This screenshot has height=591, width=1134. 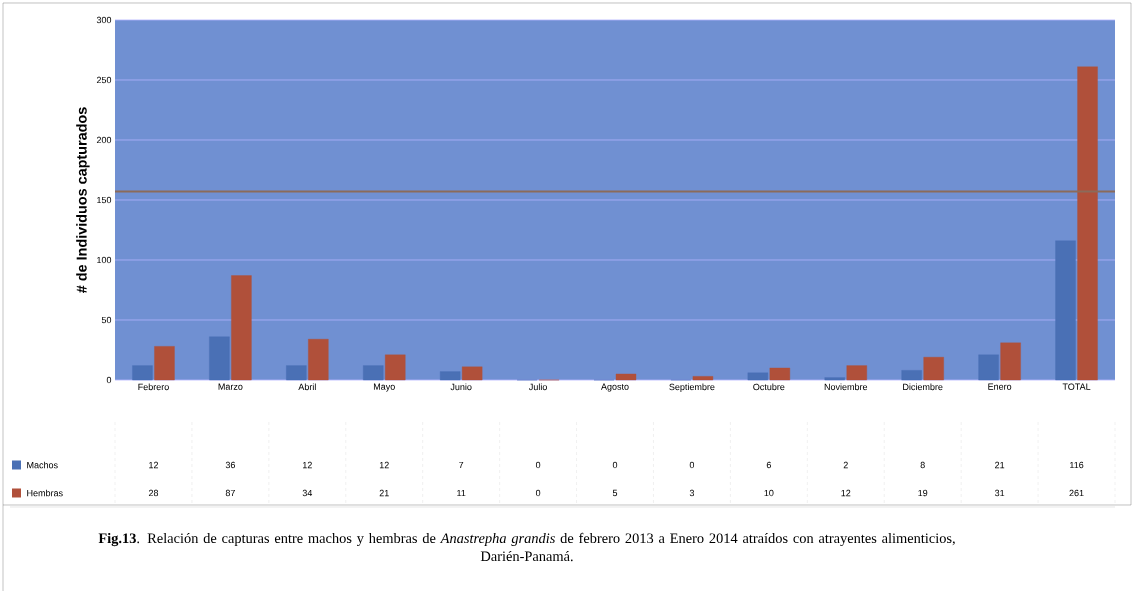 What do you see at coordinates (461, 492) in the screenshot?
I see `data-label: 11` at bounding box center [461, 492].